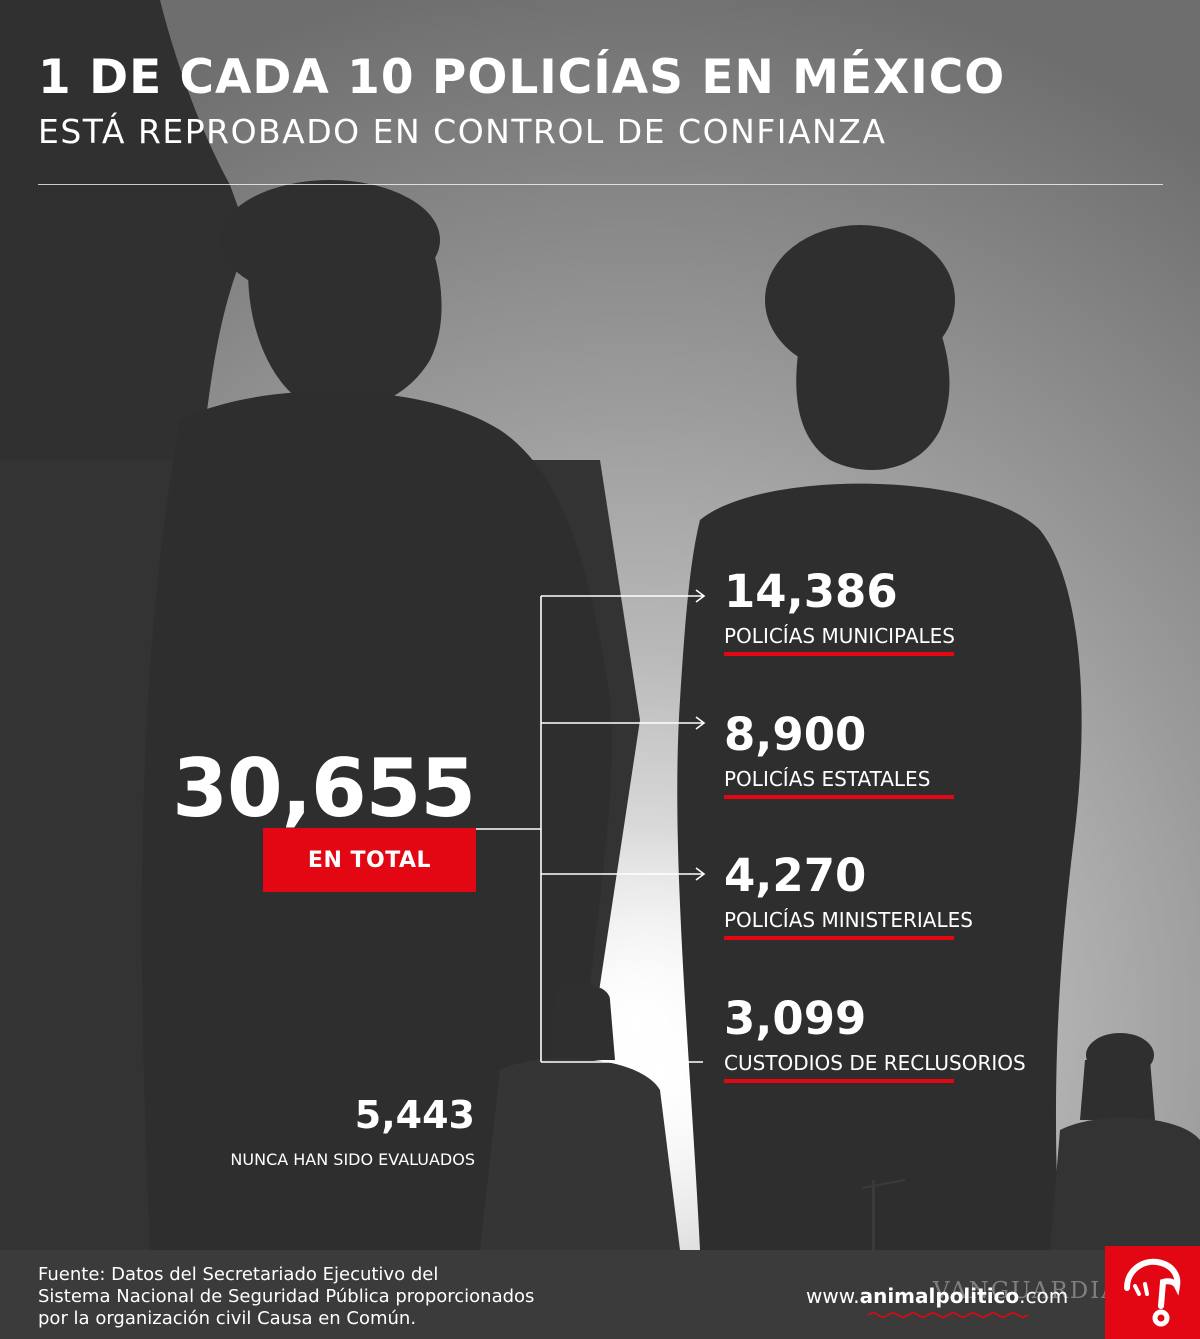  What do you see at coordinates (414, 1115) in the screenshot?
I see `never-evaluated-value: 5,443` at bounding box center [414, 1115].